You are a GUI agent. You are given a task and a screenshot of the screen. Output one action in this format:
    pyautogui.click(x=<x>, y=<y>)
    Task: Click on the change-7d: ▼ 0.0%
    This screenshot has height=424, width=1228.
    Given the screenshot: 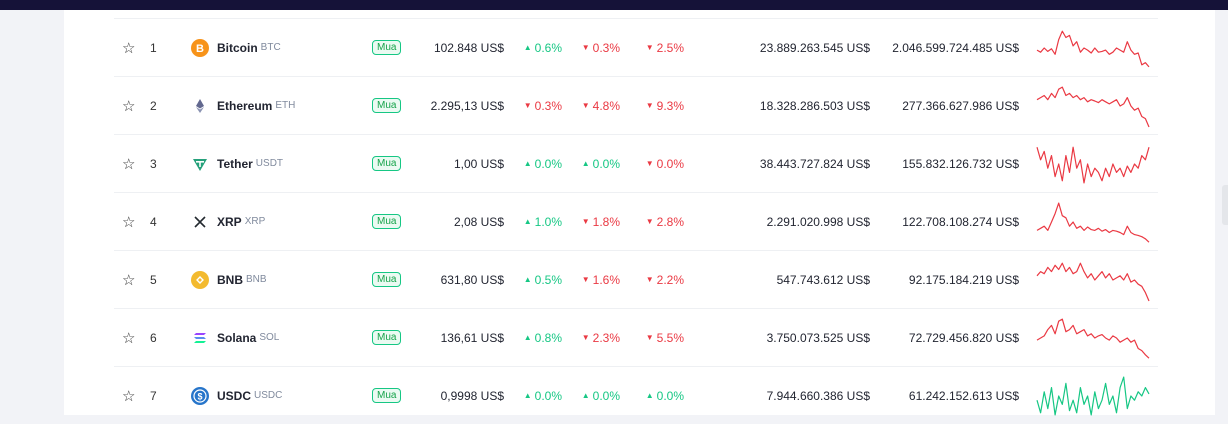 What is the action you would take?
    pyautogui.click(x=664, y=163)
    